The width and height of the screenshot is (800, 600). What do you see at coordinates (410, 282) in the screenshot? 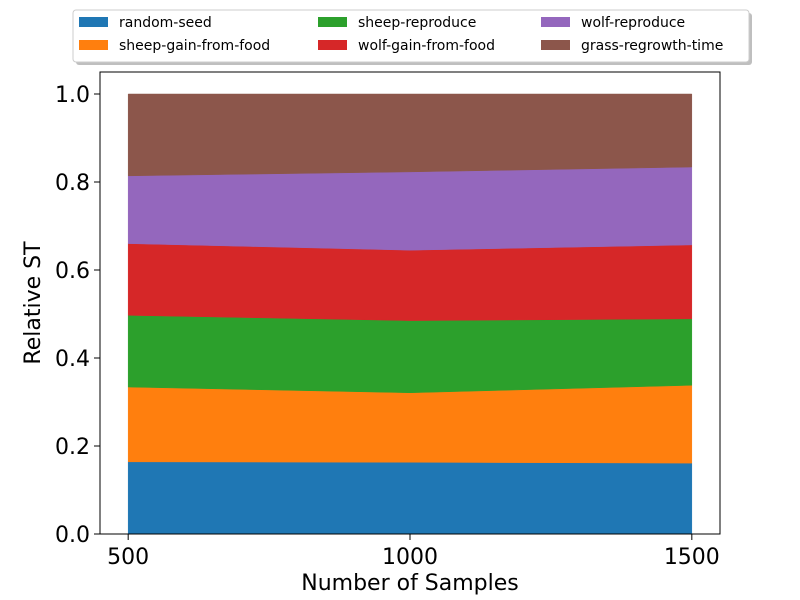
I see `area-wolf-gain-from-food` at bounding box center [410, 282].